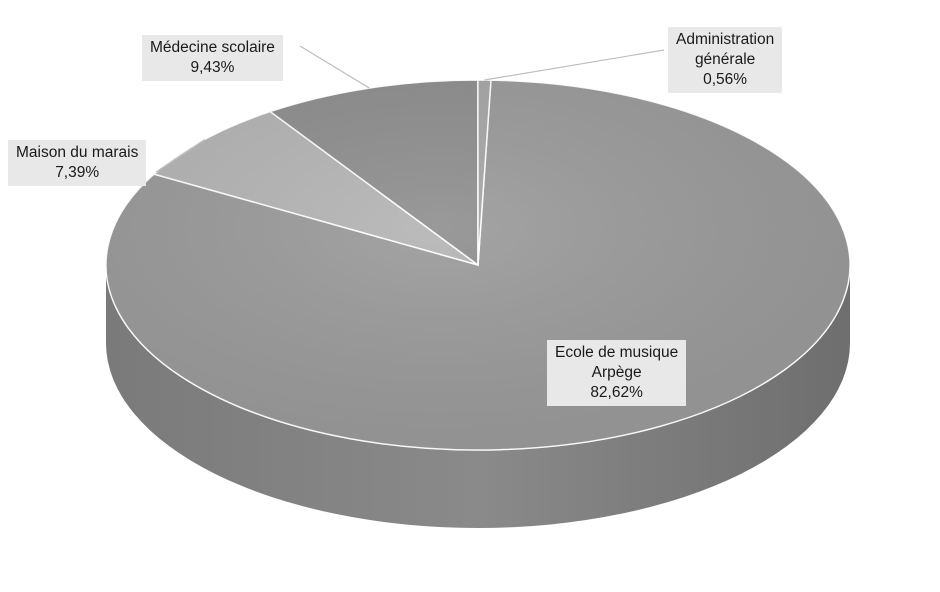  What do you see at coordinates (725, 79) in the screenshot?
I see `data-label-administration-value: 0,56%` at bounding box center [725, 79].